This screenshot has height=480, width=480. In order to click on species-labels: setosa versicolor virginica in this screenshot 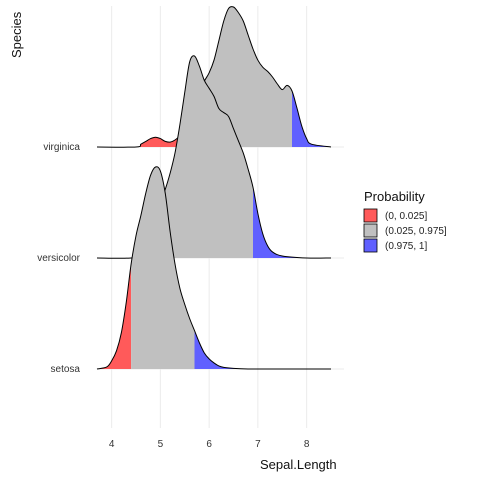, I will do `click(58, 258)`.